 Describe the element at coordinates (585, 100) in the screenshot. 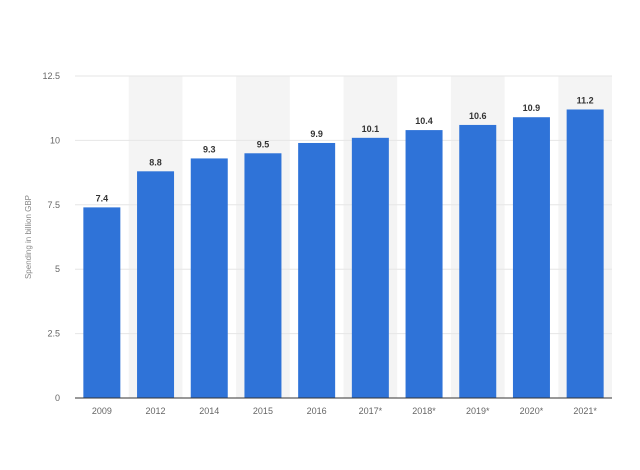

I see `data-label: 11.2` at that location.